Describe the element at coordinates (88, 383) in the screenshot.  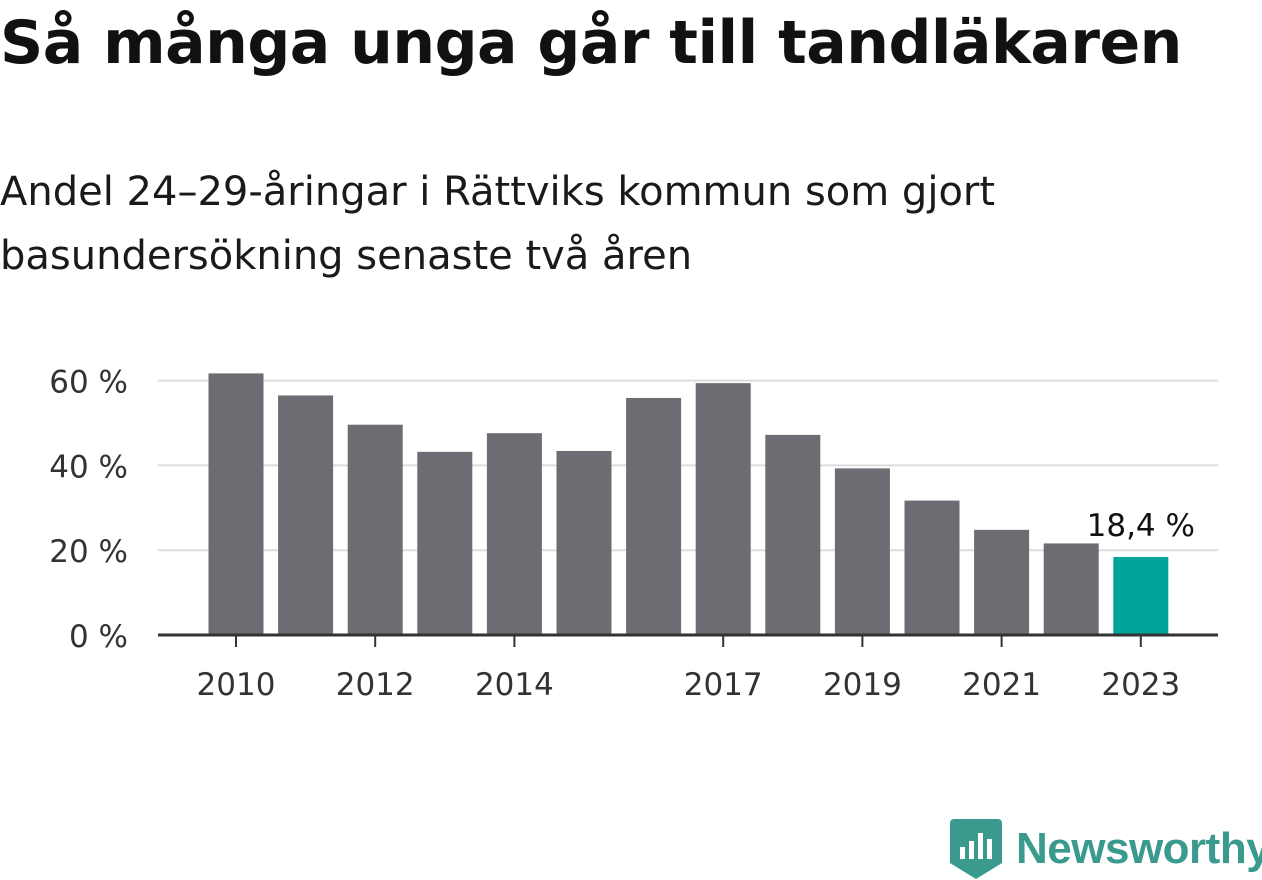
I see `y-tick-label: 60 %` at that location.